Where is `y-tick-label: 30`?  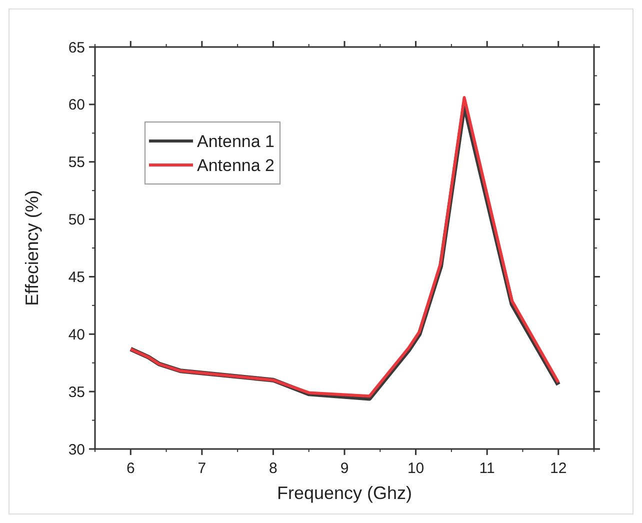
y-tick-label: 30 is located at coordinates (76, 449).